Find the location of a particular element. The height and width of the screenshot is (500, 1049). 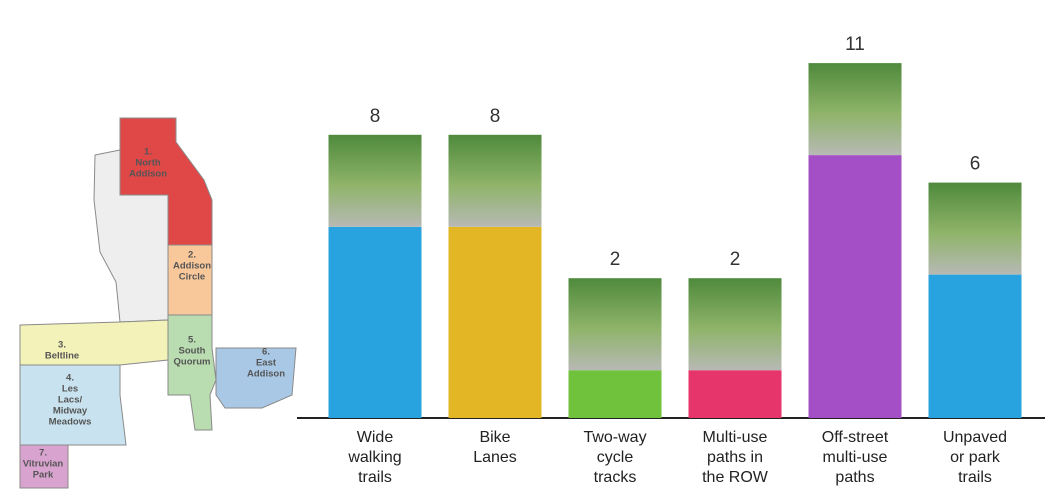

map-label: Vitruvian is located at coordinates (43, 464).